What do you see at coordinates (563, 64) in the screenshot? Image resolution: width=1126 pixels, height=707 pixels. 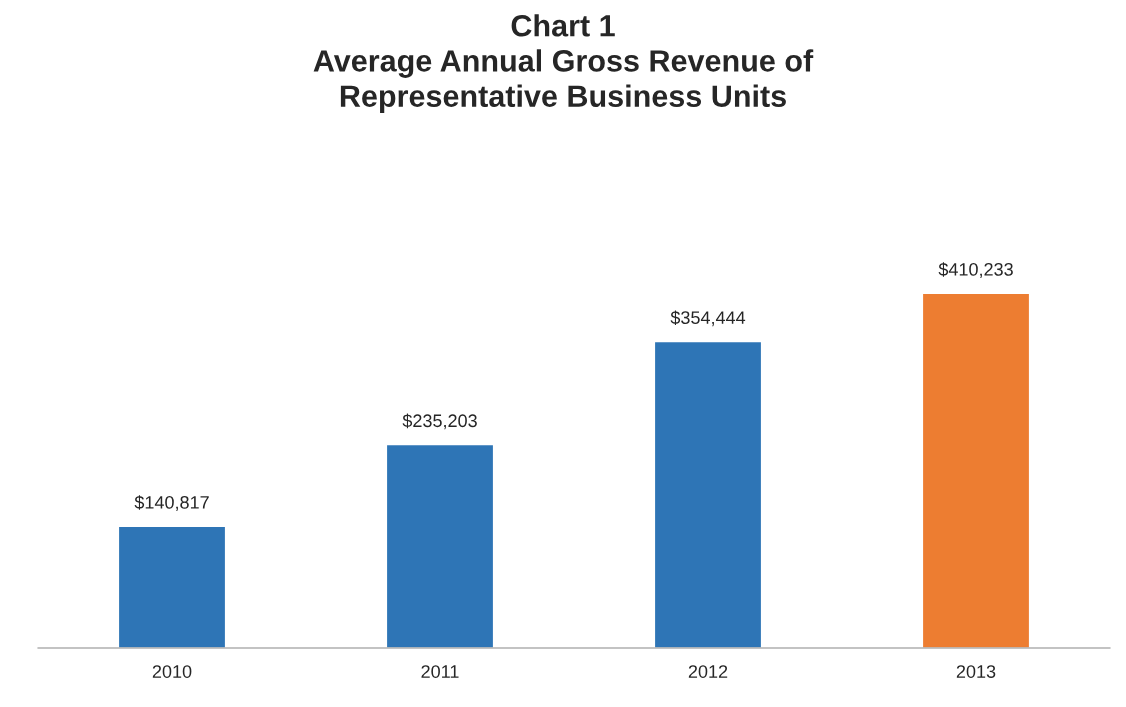 I see `chart-title: Chart 1 Average Annual Gross Revenue of Representative Business Units` at bounding box center [563, 64].